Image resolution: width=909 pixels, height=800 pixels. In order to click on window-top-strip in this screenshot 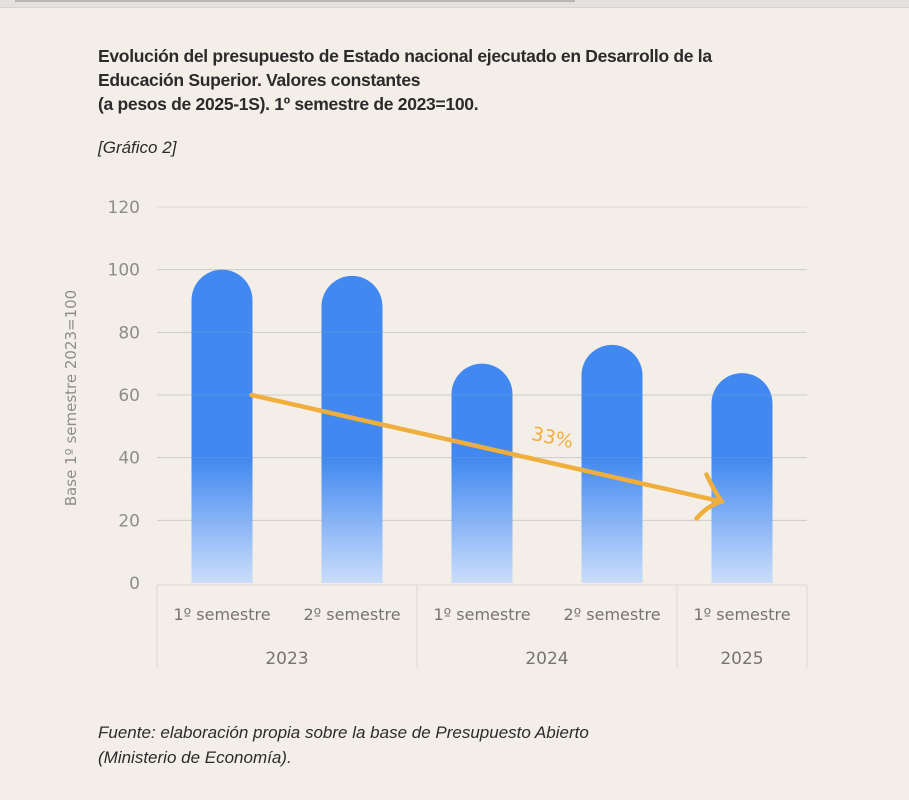, I will do `click(454, 4)`.